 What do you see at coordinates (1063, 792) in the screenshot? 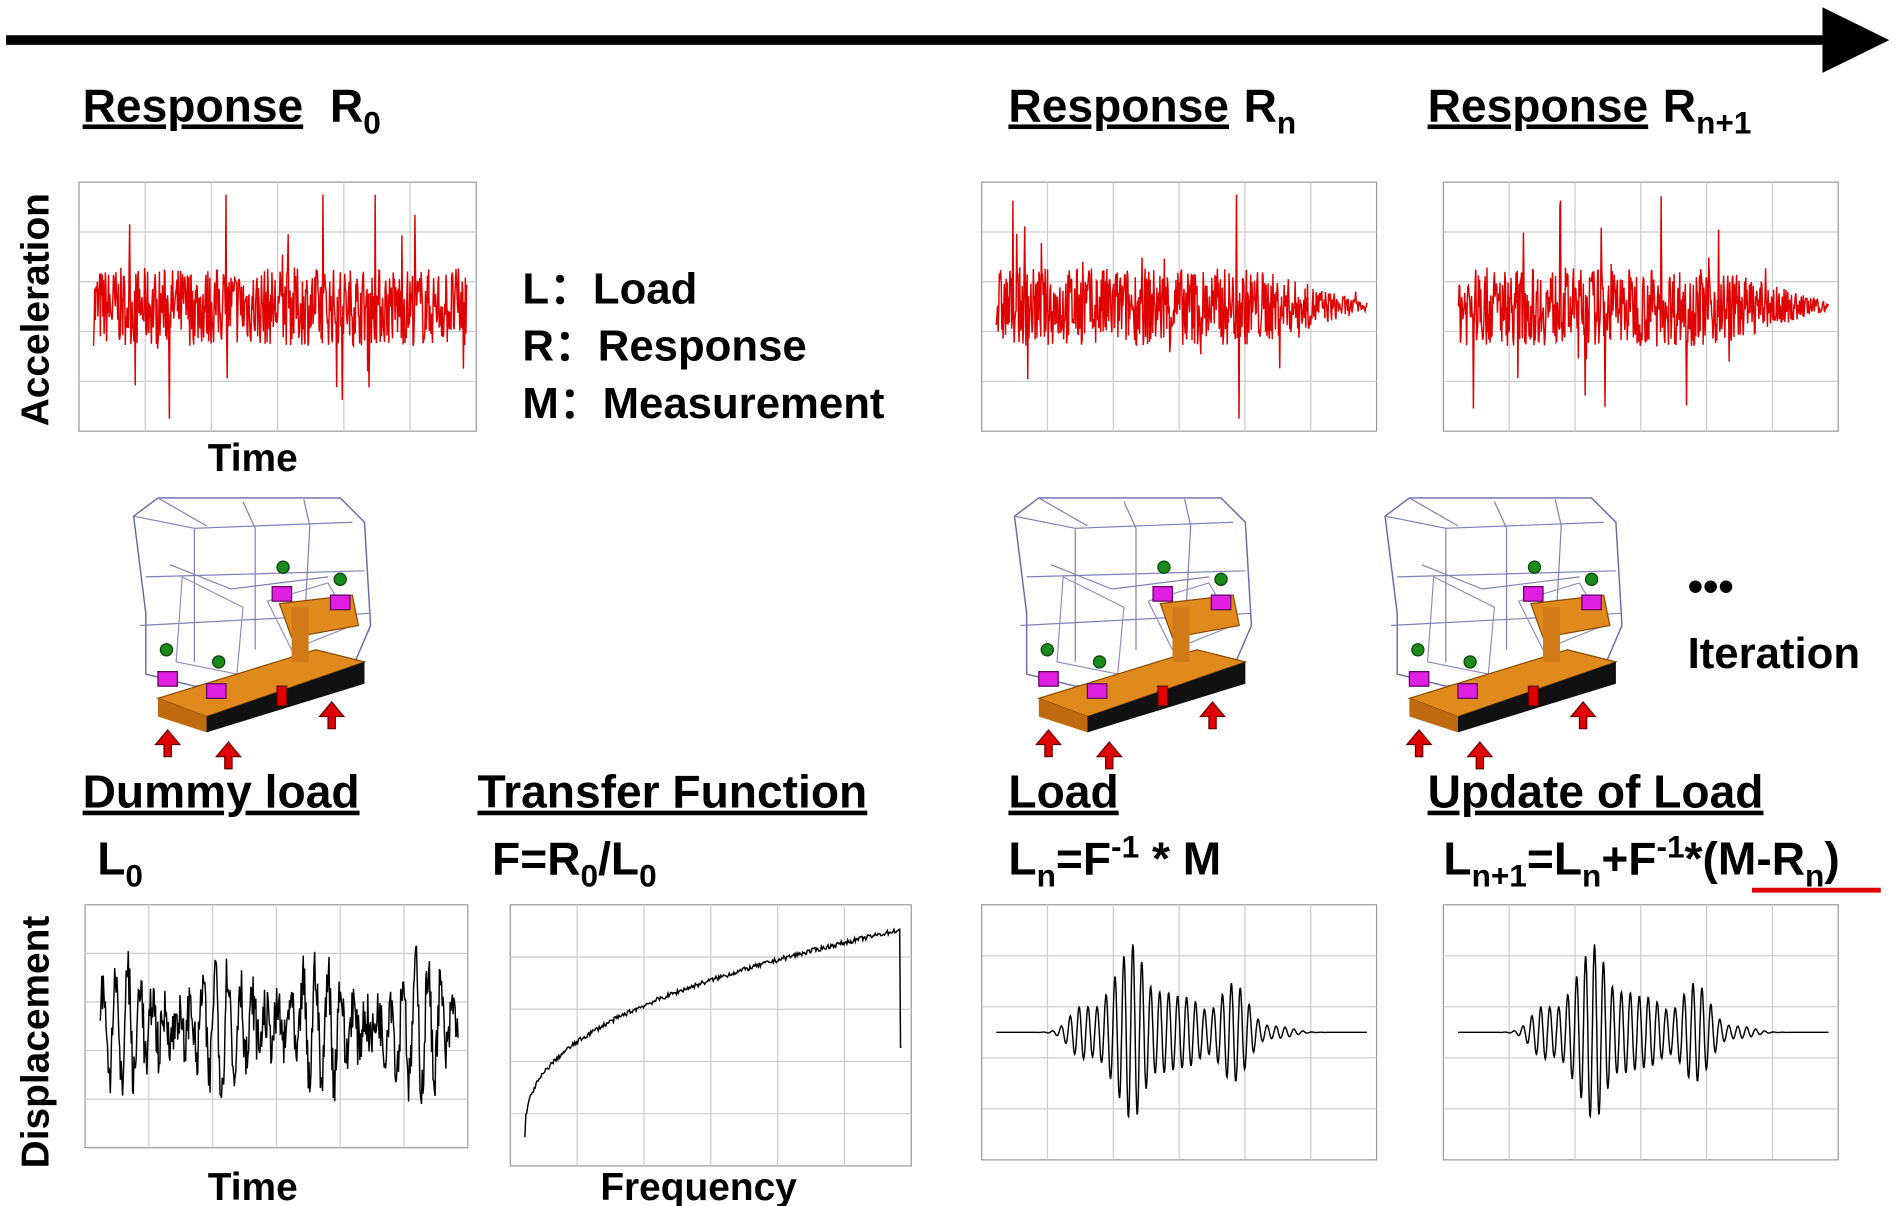
I see `heading: Load` at bounding box center [1063, 792].